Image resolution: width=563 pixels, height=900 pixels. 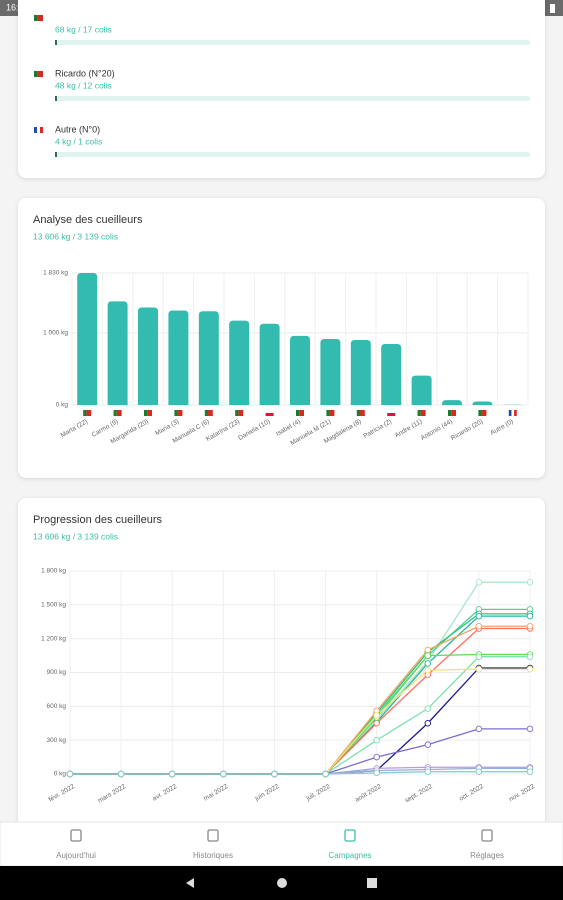 I want to click on nav-label: Réglages, so click(x=487, y=855).